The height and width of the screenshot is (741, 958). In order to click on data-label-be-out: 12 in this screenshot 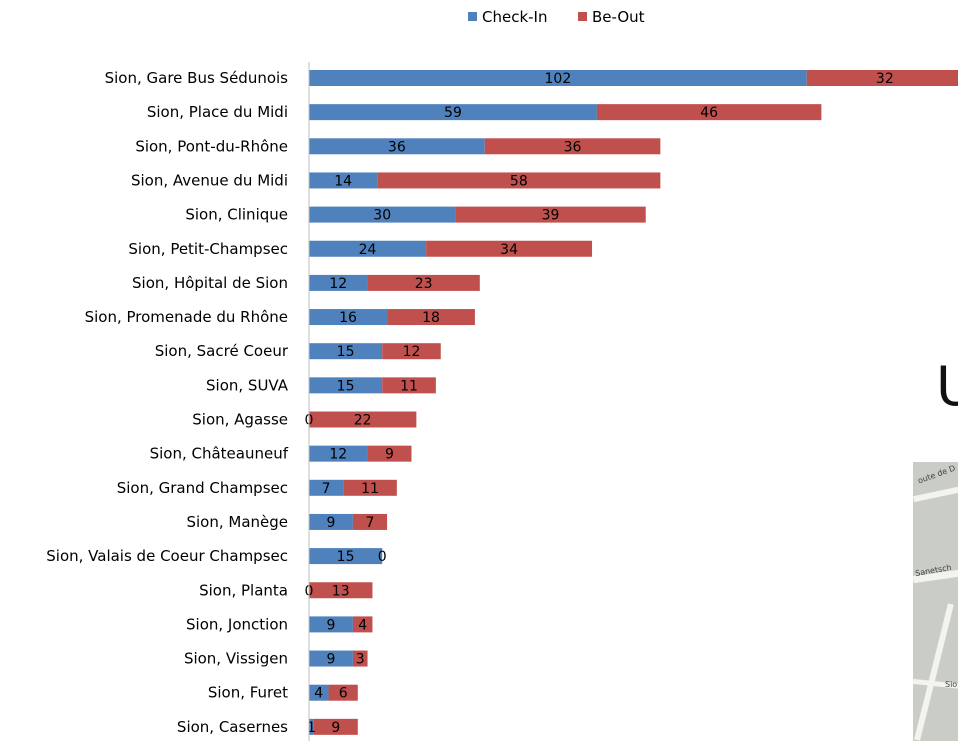, I will do `click(412, 352)`.